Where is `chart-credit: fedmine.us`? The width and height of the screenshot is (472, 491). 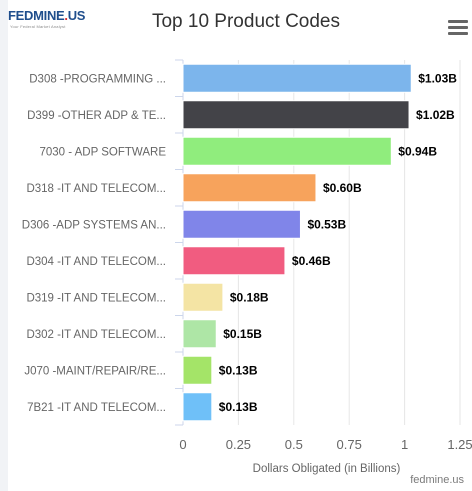
chart-credit: fedmine.us is located at coordinates (437, 480).